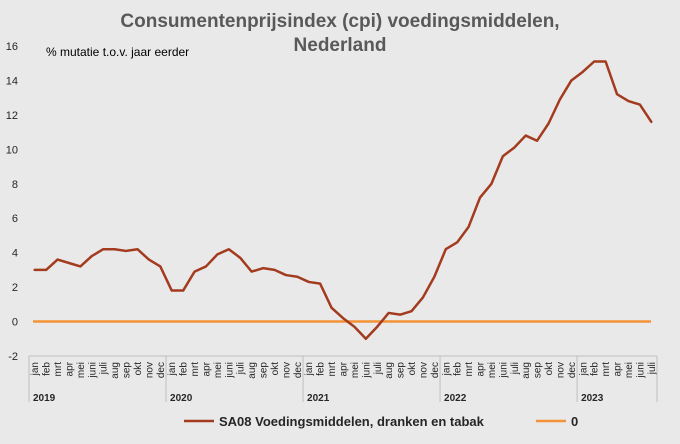 This screenshot has width=680, height=444. Describe the element at coordinates (15, 323) in the screenshot. I see `y-tick-label: 0` at that location.